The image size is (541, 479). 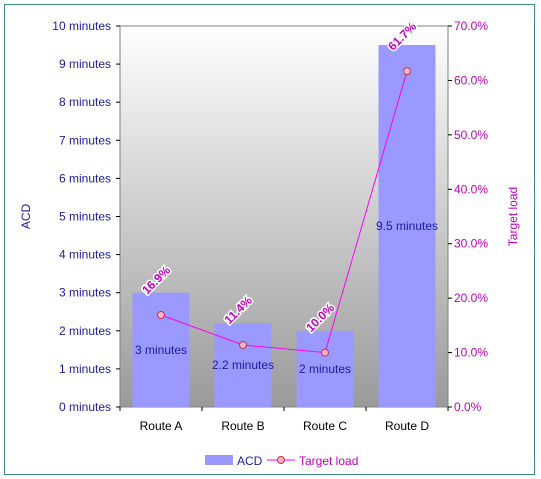 What do you see at coordinates (85, 140) in the screenshot?
I see `y-tick-label: 7 minutes` at bounding box center [85, 140].